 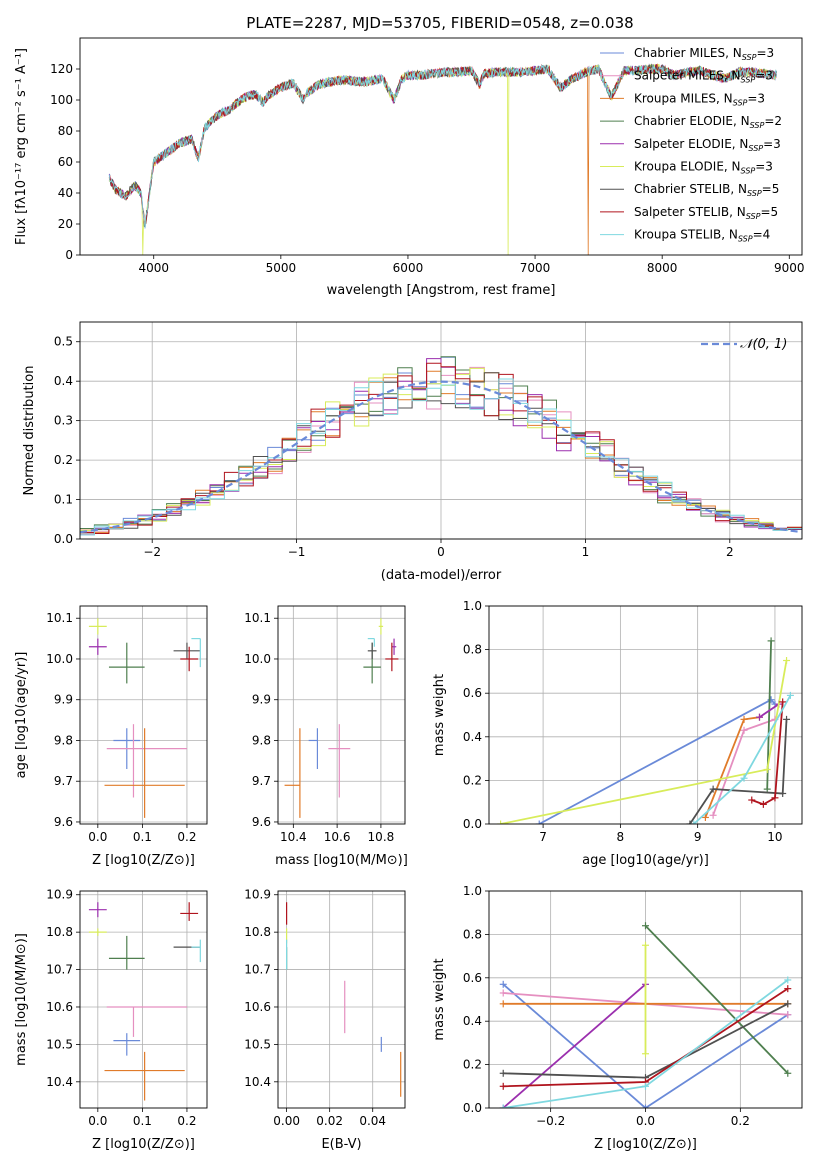 What do you see at coordinates (142, 837) in the screenshot?
I see `x-tick-label: 0.1` at bounding box center [142, 837].